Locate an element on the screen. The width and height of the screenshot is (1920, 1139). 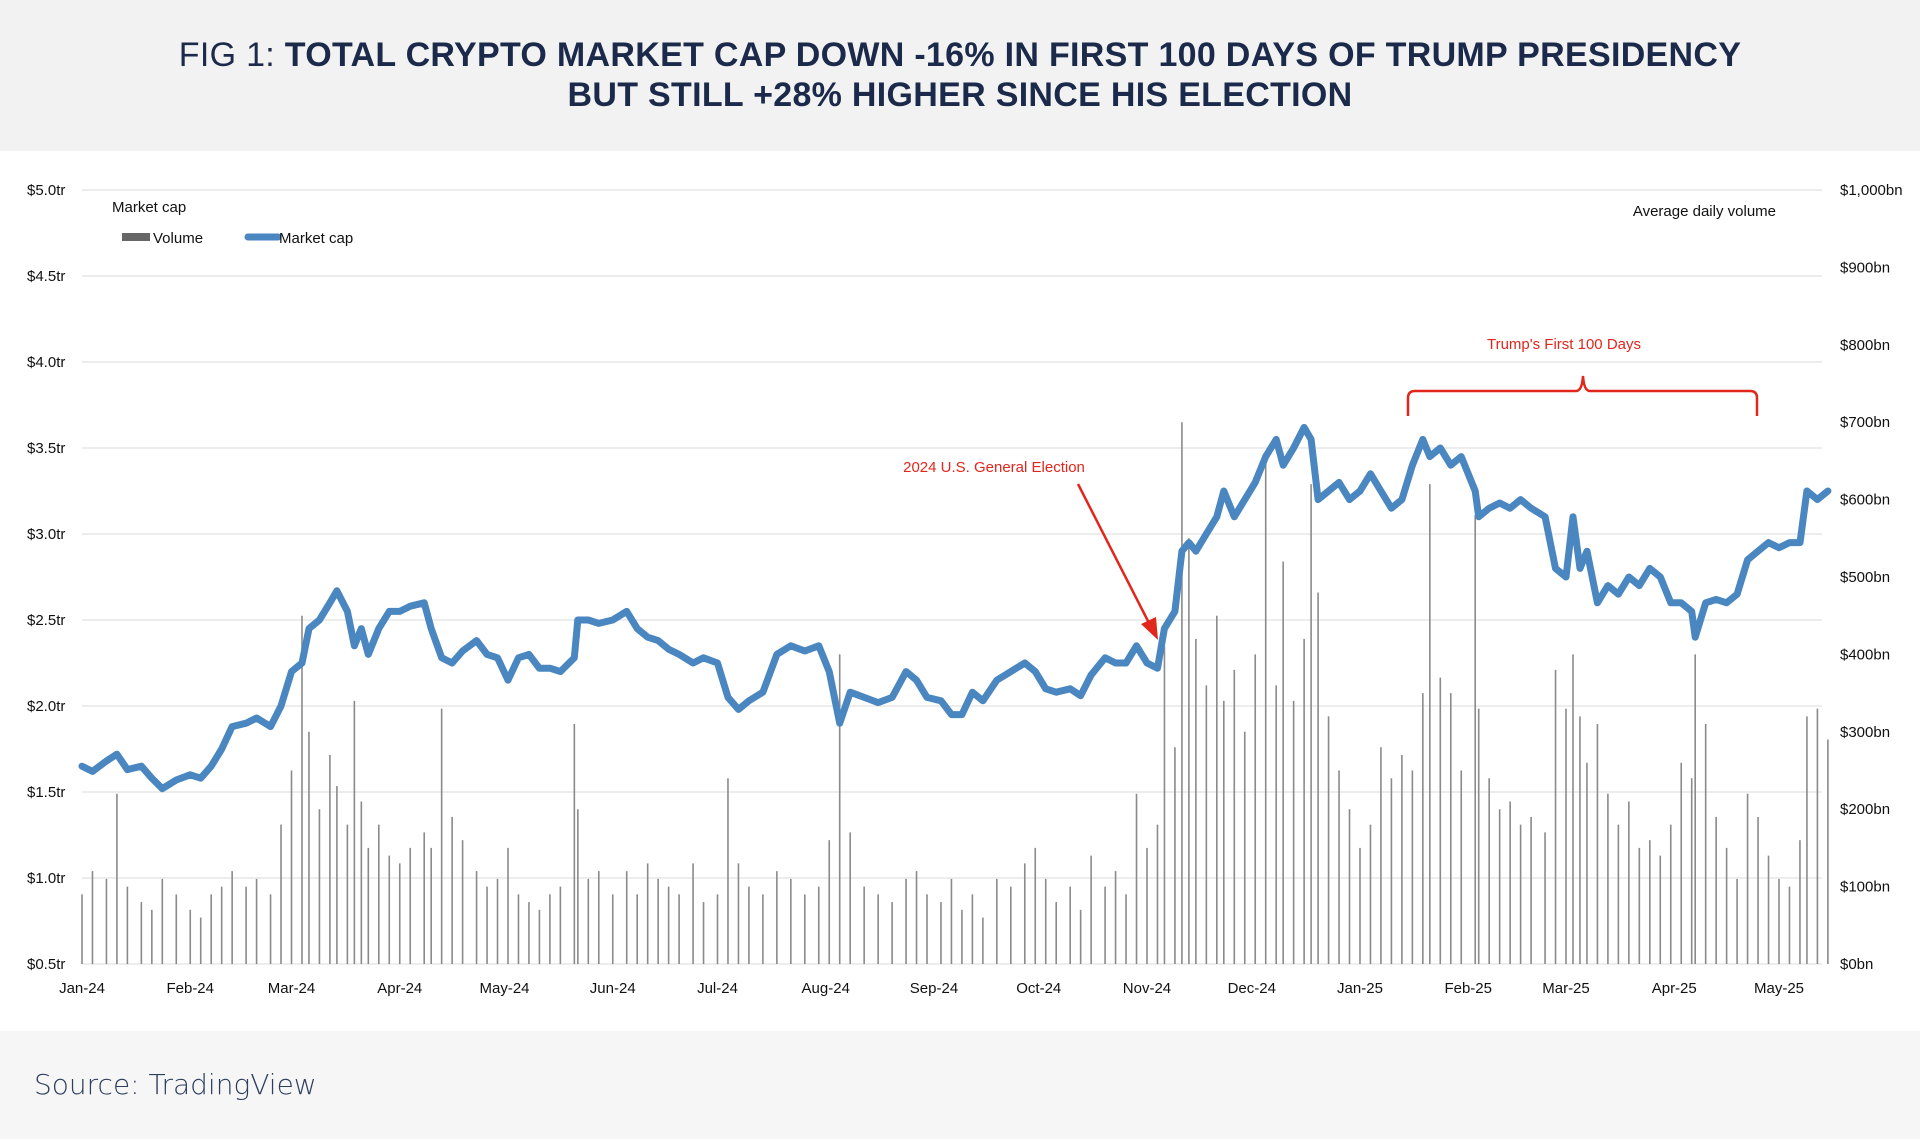
right-axis-label: Average daily volume is located at coordinates (1704, 211).